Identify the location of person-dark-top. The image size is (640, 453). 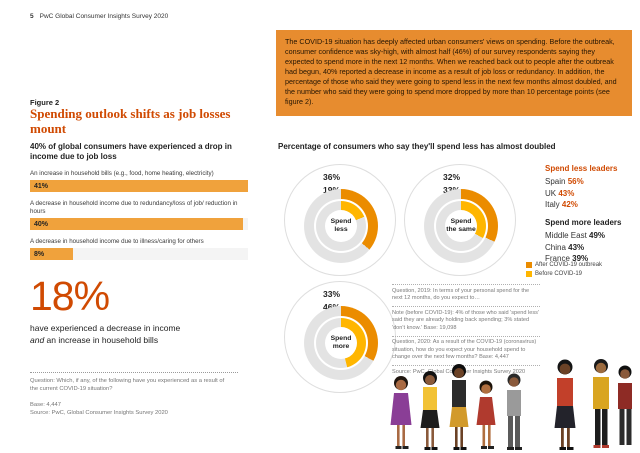
(459, 407).